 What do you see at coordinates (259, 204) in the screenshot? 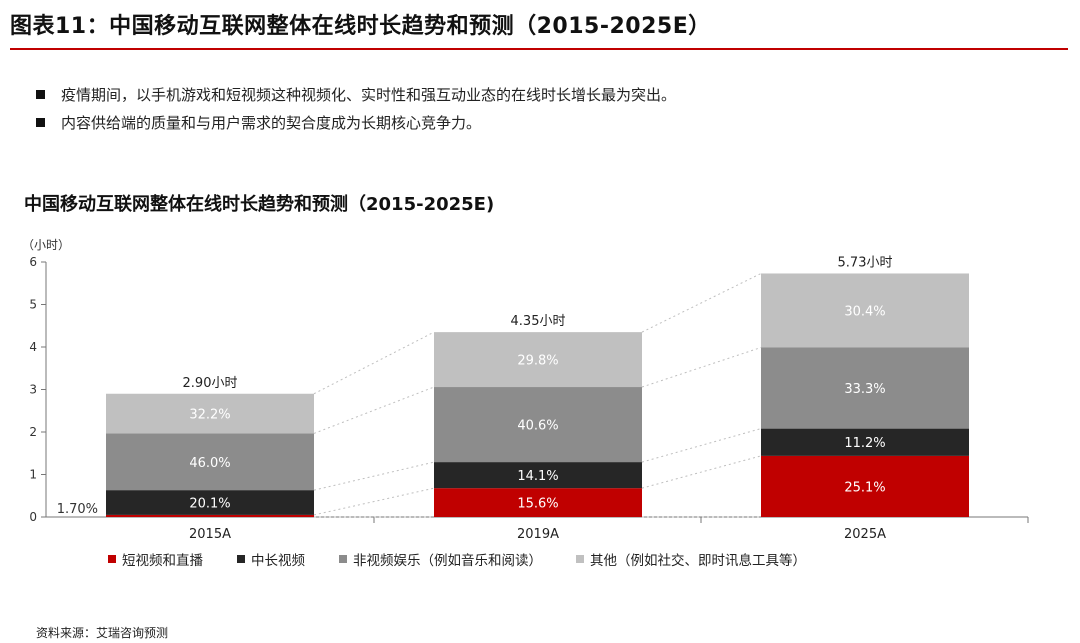
I see `chart-title: 中国移动互联网整体在线时长趋势和预测（2015-2025E)` at bounding box center [259, 204].